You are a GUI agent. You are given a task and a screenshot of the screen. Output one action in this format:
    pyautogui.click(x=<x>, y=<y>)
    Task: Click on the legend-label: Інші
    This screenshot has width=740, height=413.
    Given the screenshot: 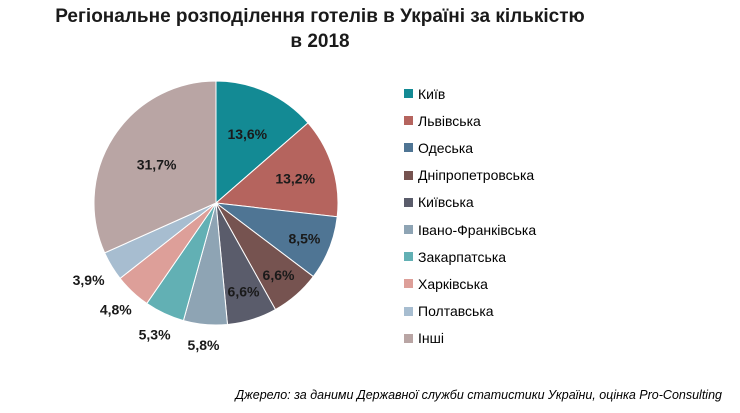 What is the action you would take?
    pyautogui.click(x=431, y=338)
    